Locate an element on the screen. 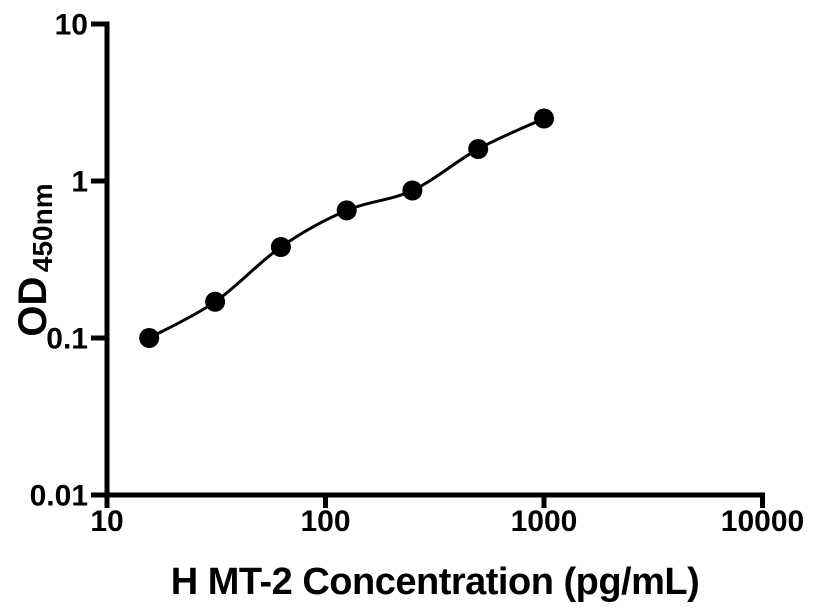  y-tick-label: 0.1 is located at coordinates (67, 339).